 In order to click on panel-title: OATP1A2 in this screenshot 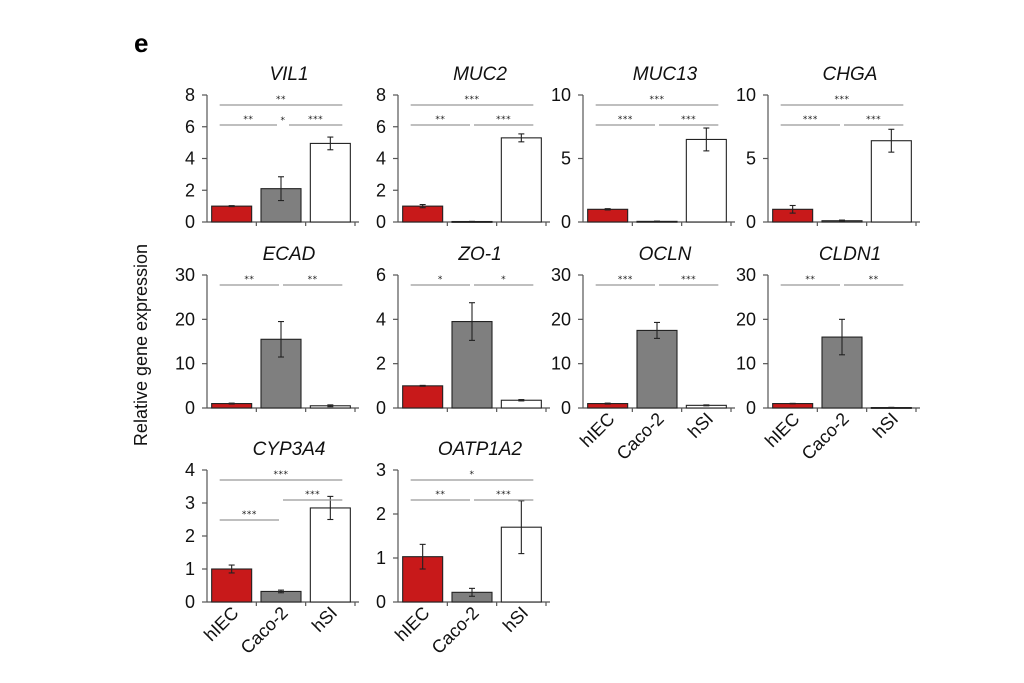, I will do `click(480, 449)`.